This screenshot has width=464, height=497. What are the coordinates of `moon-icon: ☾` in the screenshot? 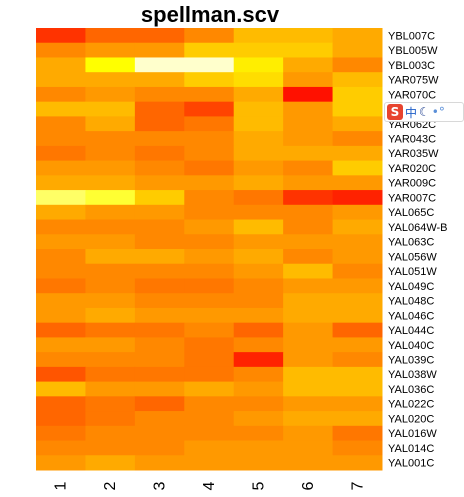 It's located at (424, 112).